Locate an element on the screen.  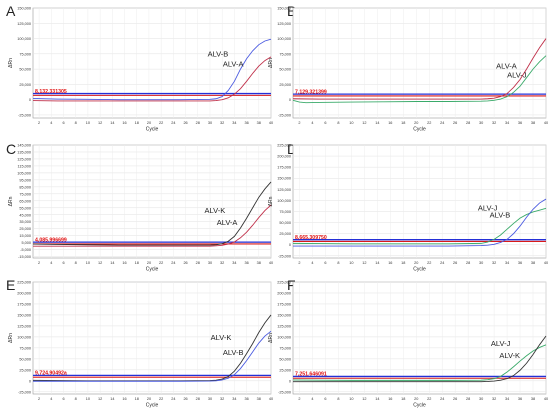
x-tick-label: 18 is located at coordinates (137, 123).